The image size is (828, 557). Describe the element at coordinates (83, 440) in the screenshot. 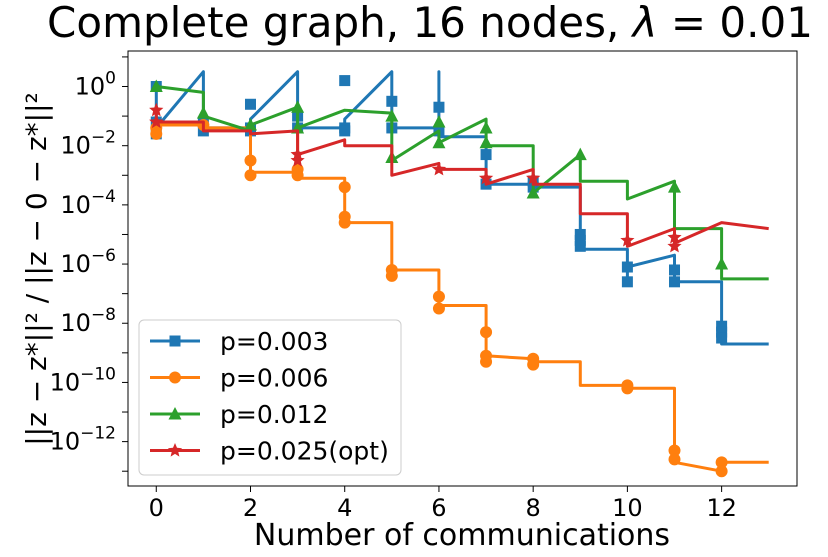

I see `y-tick-label: 10⁻¹²` at that location.